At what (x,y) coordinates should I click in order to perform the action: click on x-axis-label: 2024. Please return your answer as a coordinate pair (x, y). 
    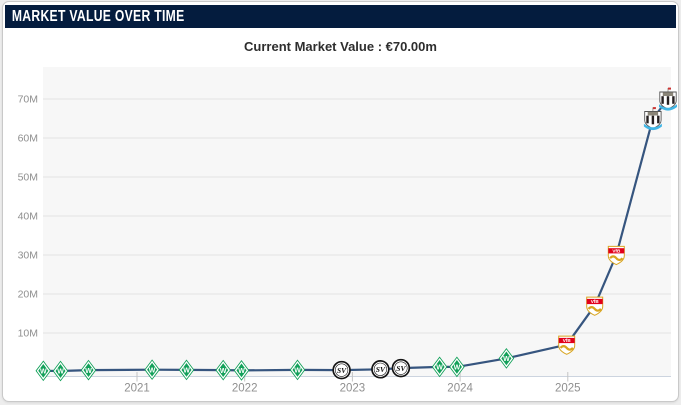
    Looking at the image, I should click on (460, 389).